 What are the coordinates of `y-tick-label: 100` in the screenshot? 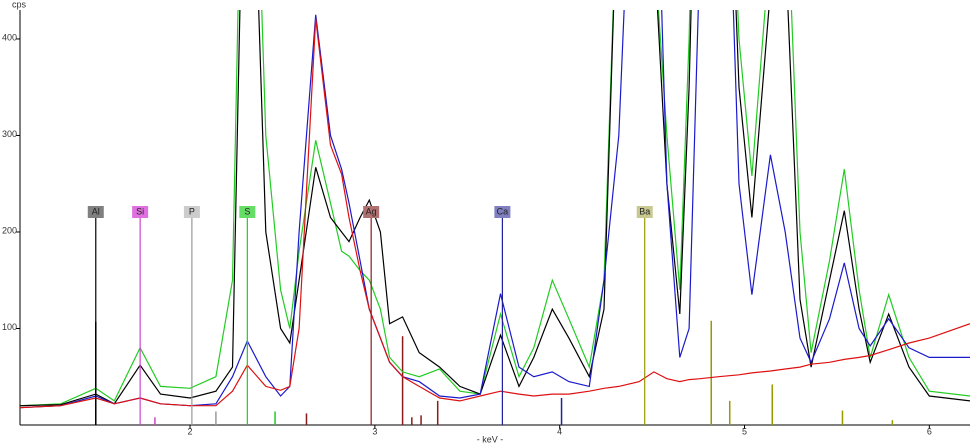 It's located at (9, 327).